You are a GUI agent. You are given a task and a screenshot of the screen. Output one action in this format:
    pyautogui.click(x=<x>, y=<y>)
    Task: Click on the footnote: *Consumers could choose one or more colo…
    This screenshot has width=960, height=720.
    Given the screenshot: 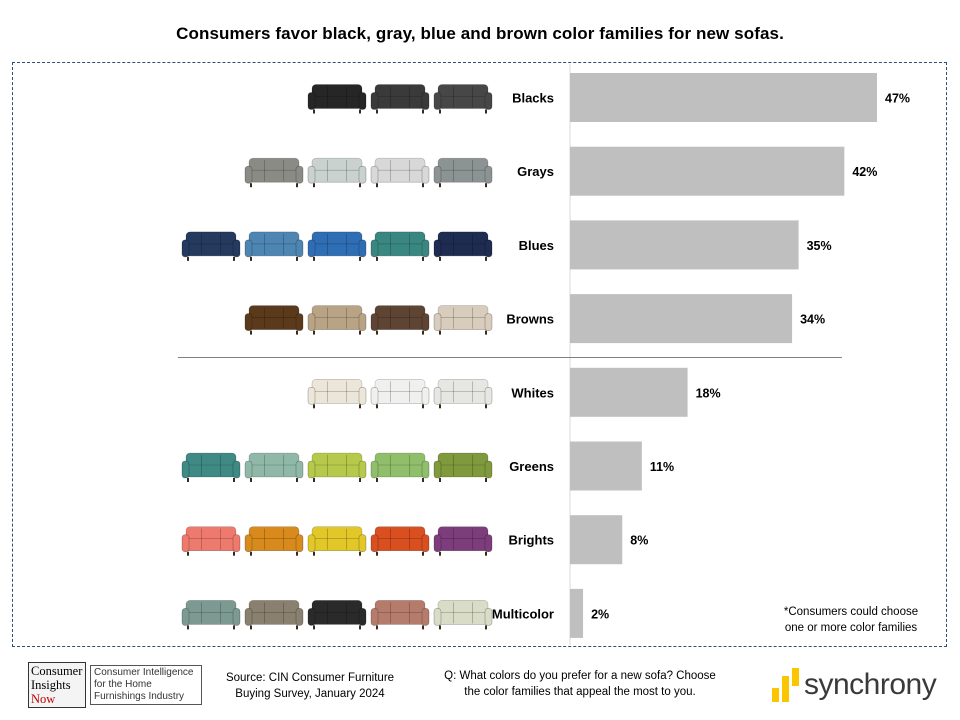 What is the action you would take?
    pyautogui.click(x=851, y=620)
    